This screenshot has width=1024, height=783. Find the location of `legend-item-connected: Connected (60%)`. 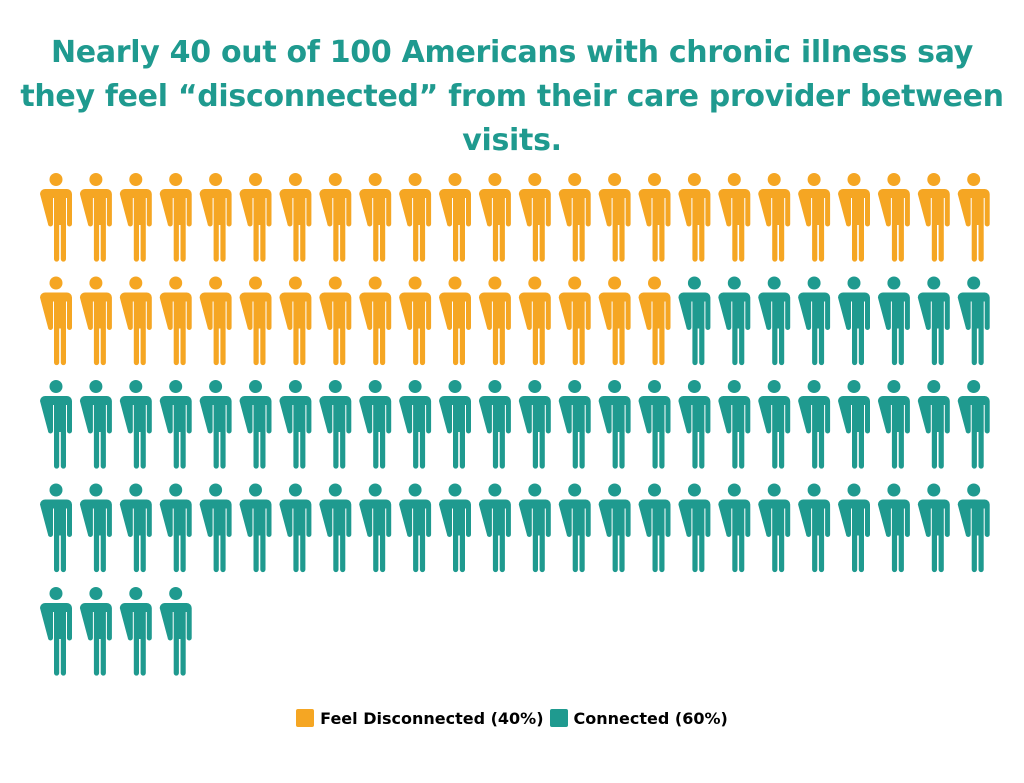

legend-item-connected: Connected (60%) is located at coordinates (638, 718).